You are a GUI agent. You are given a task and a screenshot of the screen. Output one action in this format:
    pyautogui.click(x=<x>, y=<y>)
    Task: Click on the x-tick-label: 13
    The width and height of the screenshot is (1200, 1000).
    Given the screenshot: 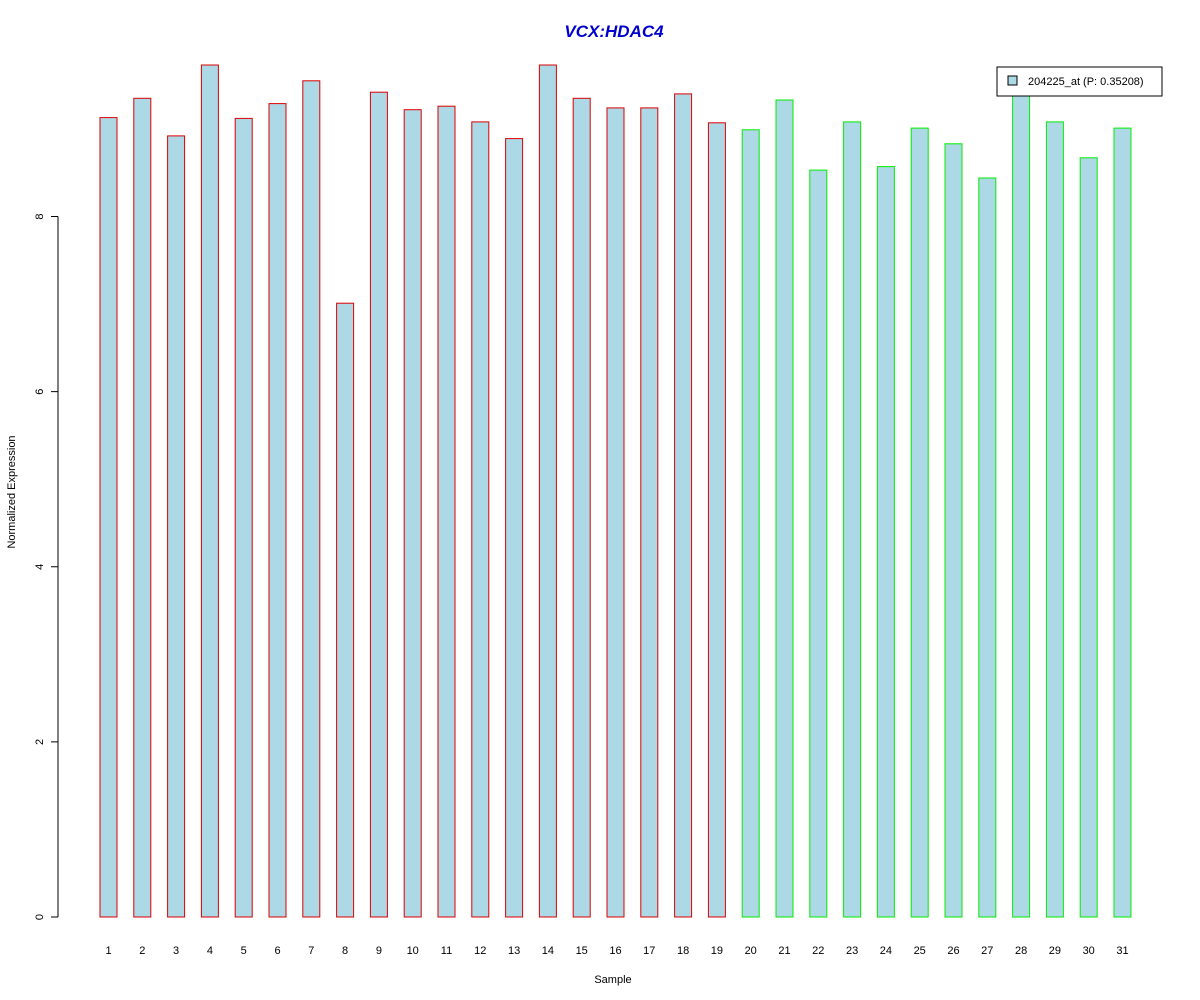 What is the action you would take?
    pyautogui.click(x=514, y=951)
    